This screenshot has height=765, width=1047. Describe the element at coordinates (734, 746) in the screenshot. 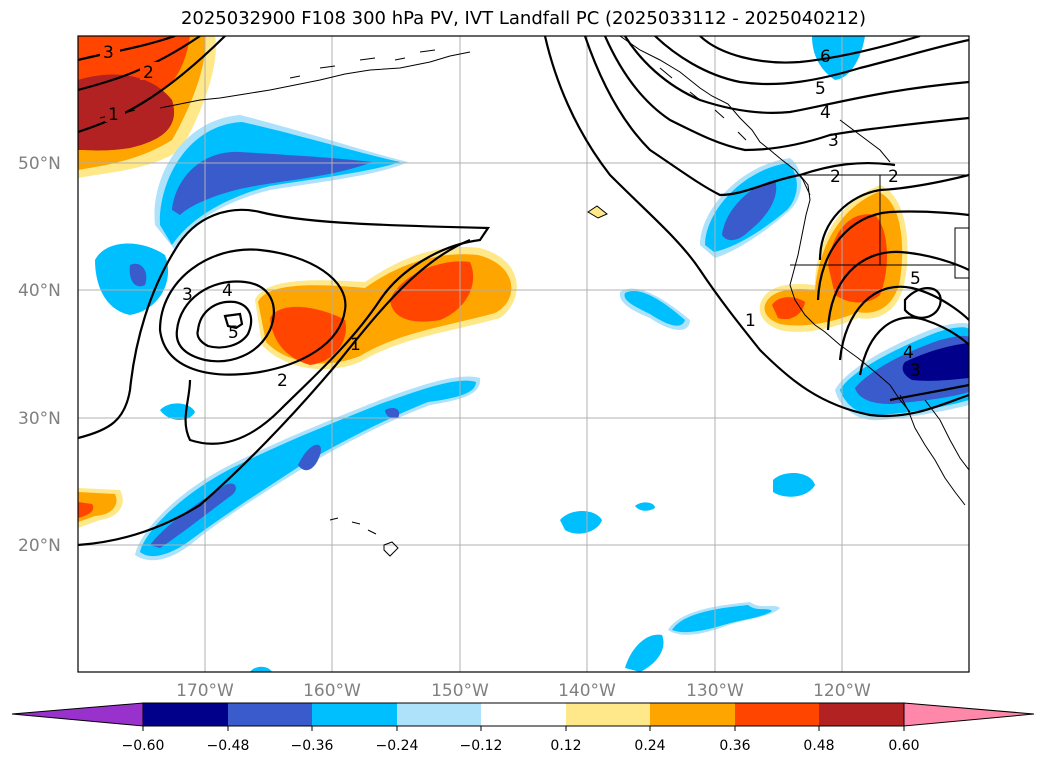

I see `colorbar-tick-label: 0.36` at that location.